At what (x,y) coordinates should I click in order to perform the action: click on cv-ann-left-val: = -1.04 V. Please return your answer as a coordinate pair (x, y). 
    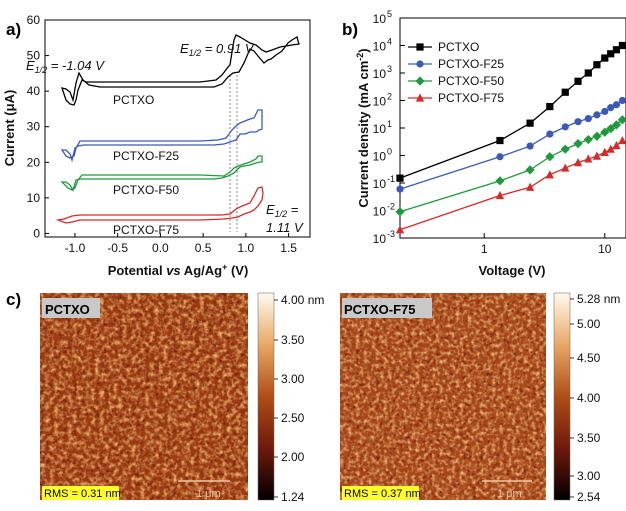
    Looking at the image, I should click on (76, 65).